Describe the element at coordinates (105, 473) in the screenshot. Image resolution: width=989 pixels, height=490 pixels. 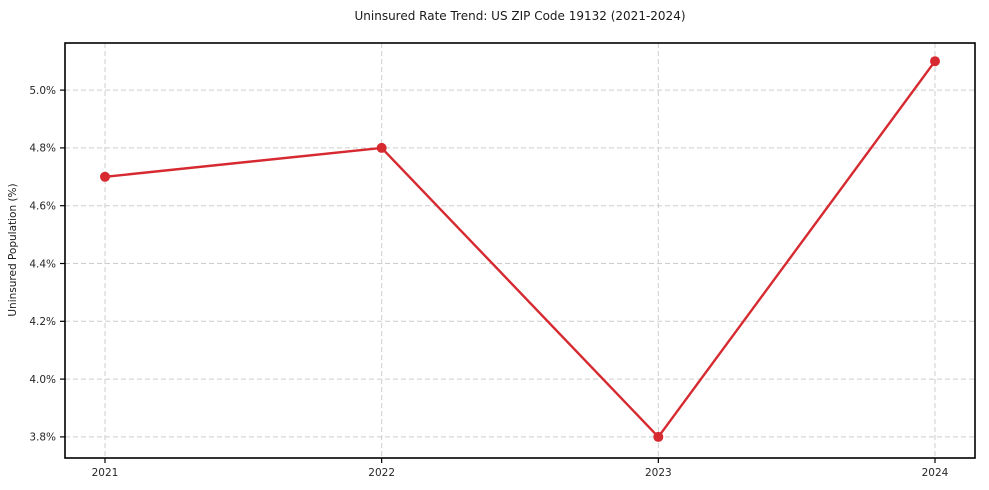
I see `x-tick-label: 2021` at that location.